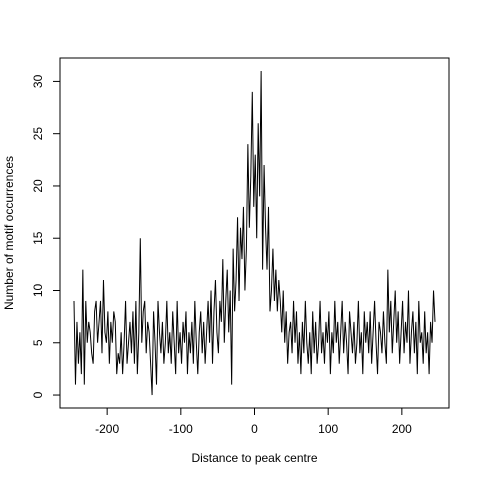 The image size is (480, 480). What do you see at coordinates (38, 342) in the screenshot?
I see `y-tick-label: 5` at bounding box center [38, 342].